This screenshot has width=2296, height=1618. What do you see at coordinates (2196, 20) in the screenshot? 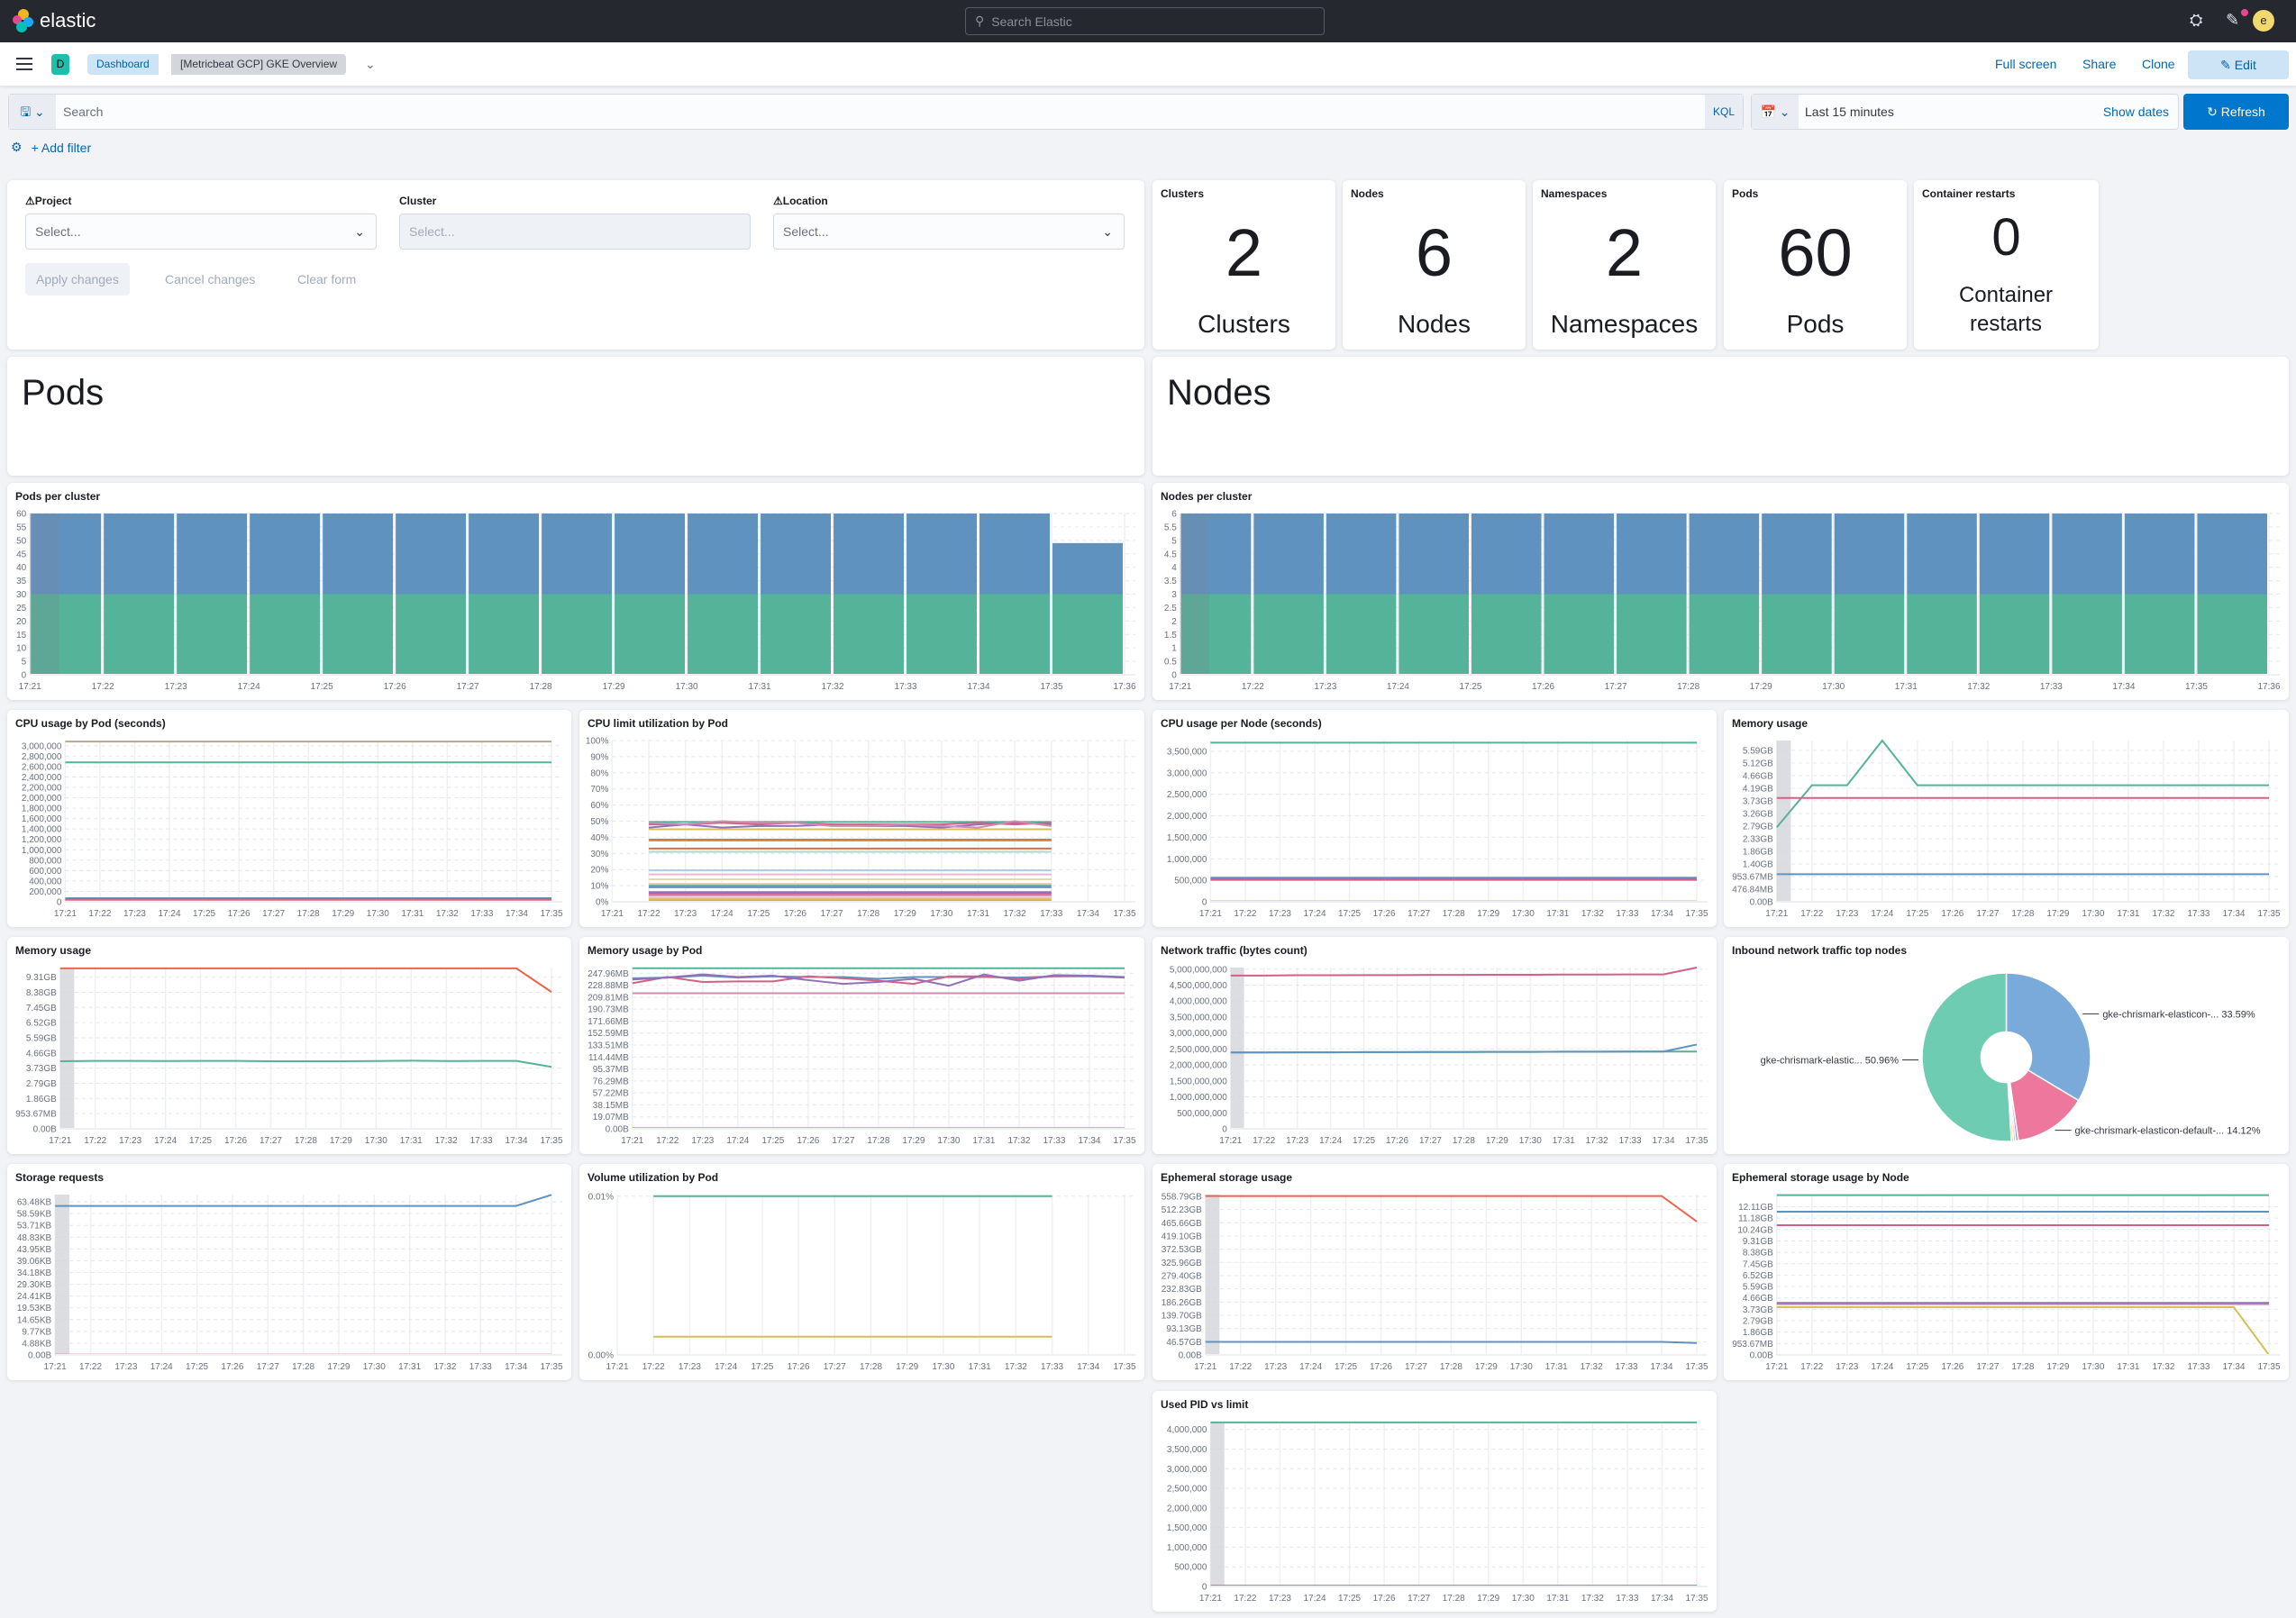
I see `help-icon: ⛭` at bounding box center [2196, 20].